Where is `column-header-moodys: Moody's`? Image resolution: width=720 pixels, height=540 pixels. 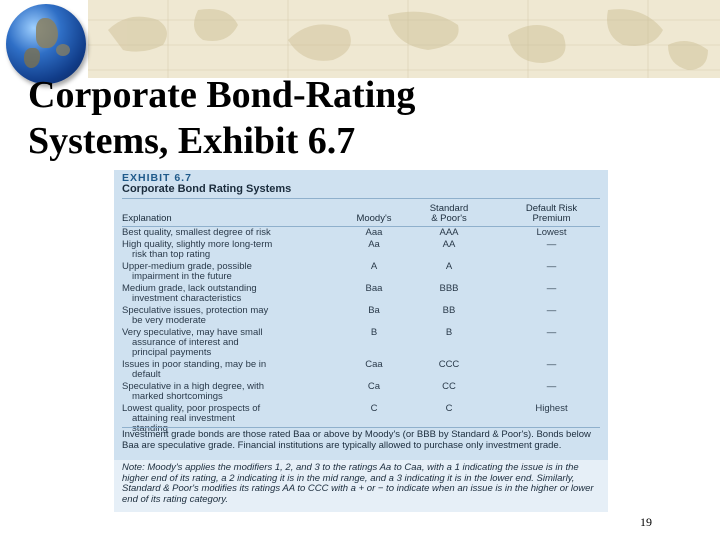 column-header-moodys: Moody's is located at coordinates (374, 218).